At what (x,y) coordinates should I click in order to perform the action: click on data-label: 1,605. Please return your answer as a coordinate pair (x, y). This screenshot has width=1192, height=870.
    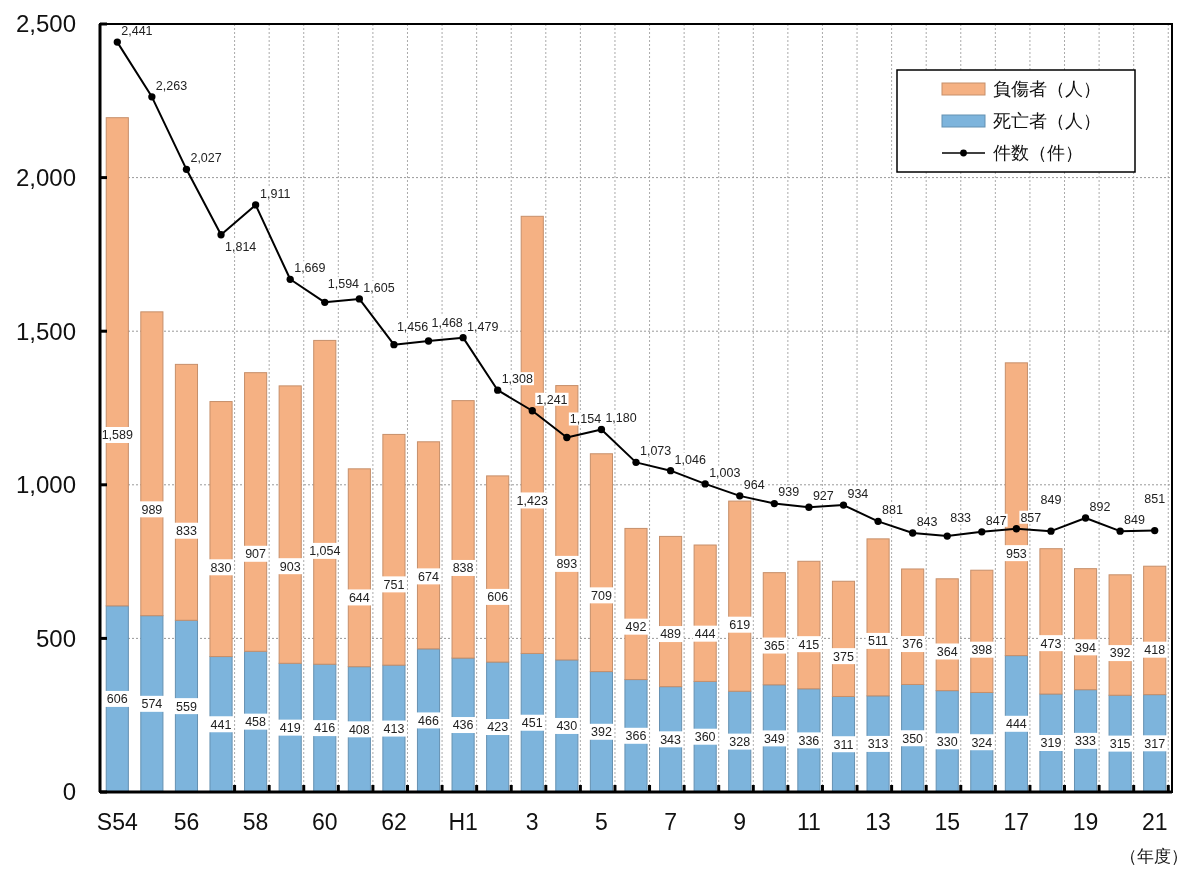
    Looking at the image, I should click on (379, 287).